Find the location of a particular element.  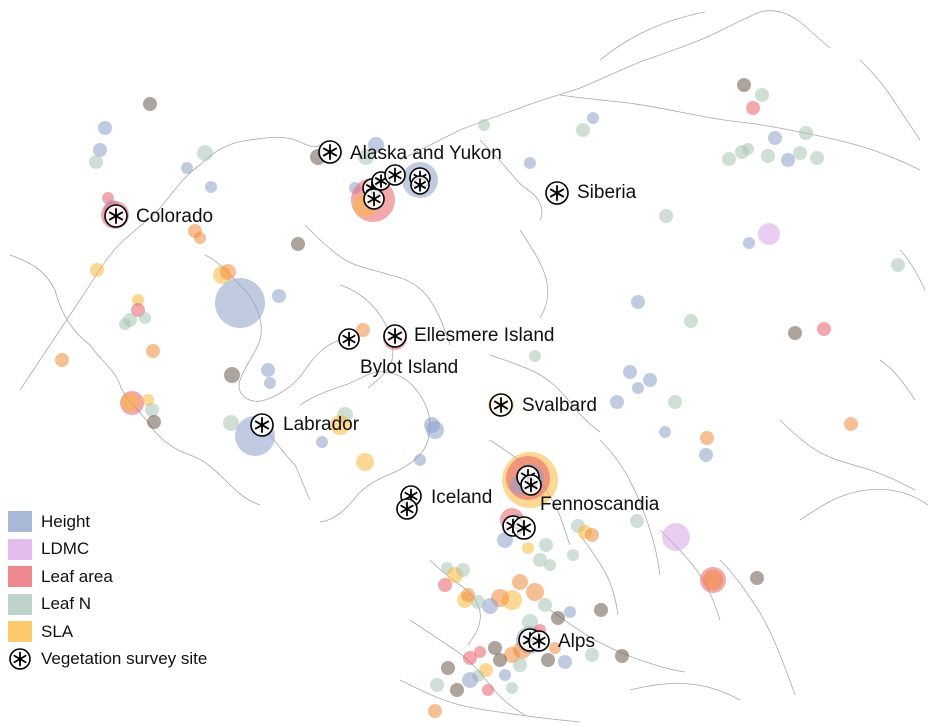

survey-site-icon is located at coordinates (20, 659).